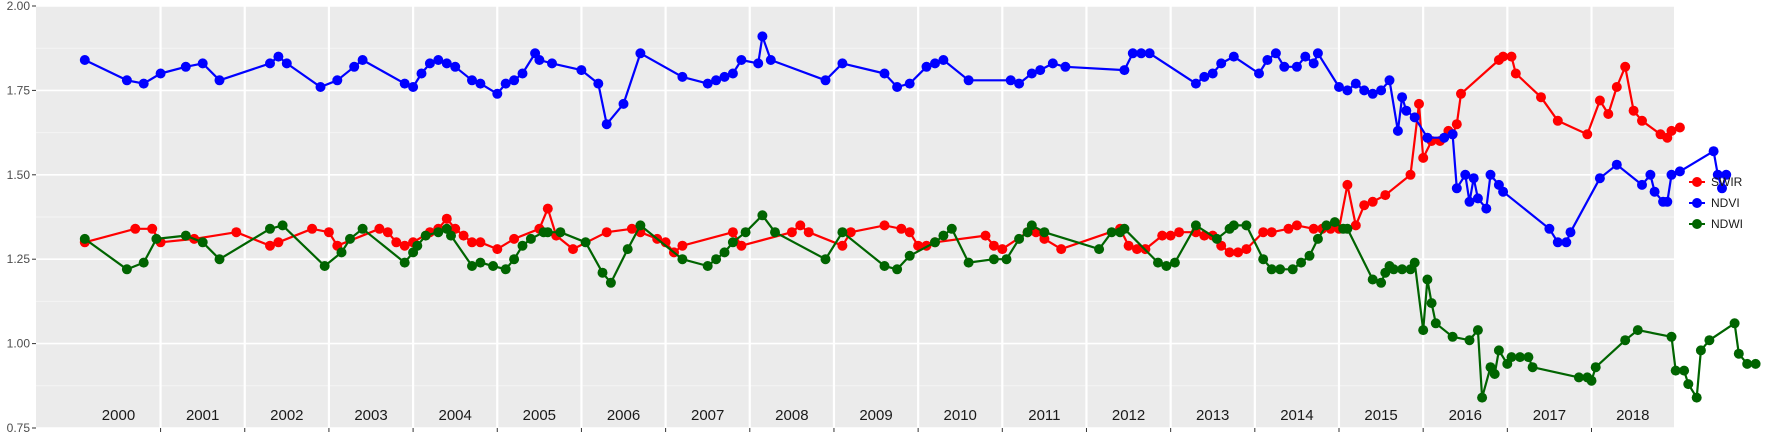 The width and height of the screenshot is (1773, 442). Describe the element at coordinates (1716, 203) in the screenshot. I see `legend: SWIR NDVI NDWI` at that location.